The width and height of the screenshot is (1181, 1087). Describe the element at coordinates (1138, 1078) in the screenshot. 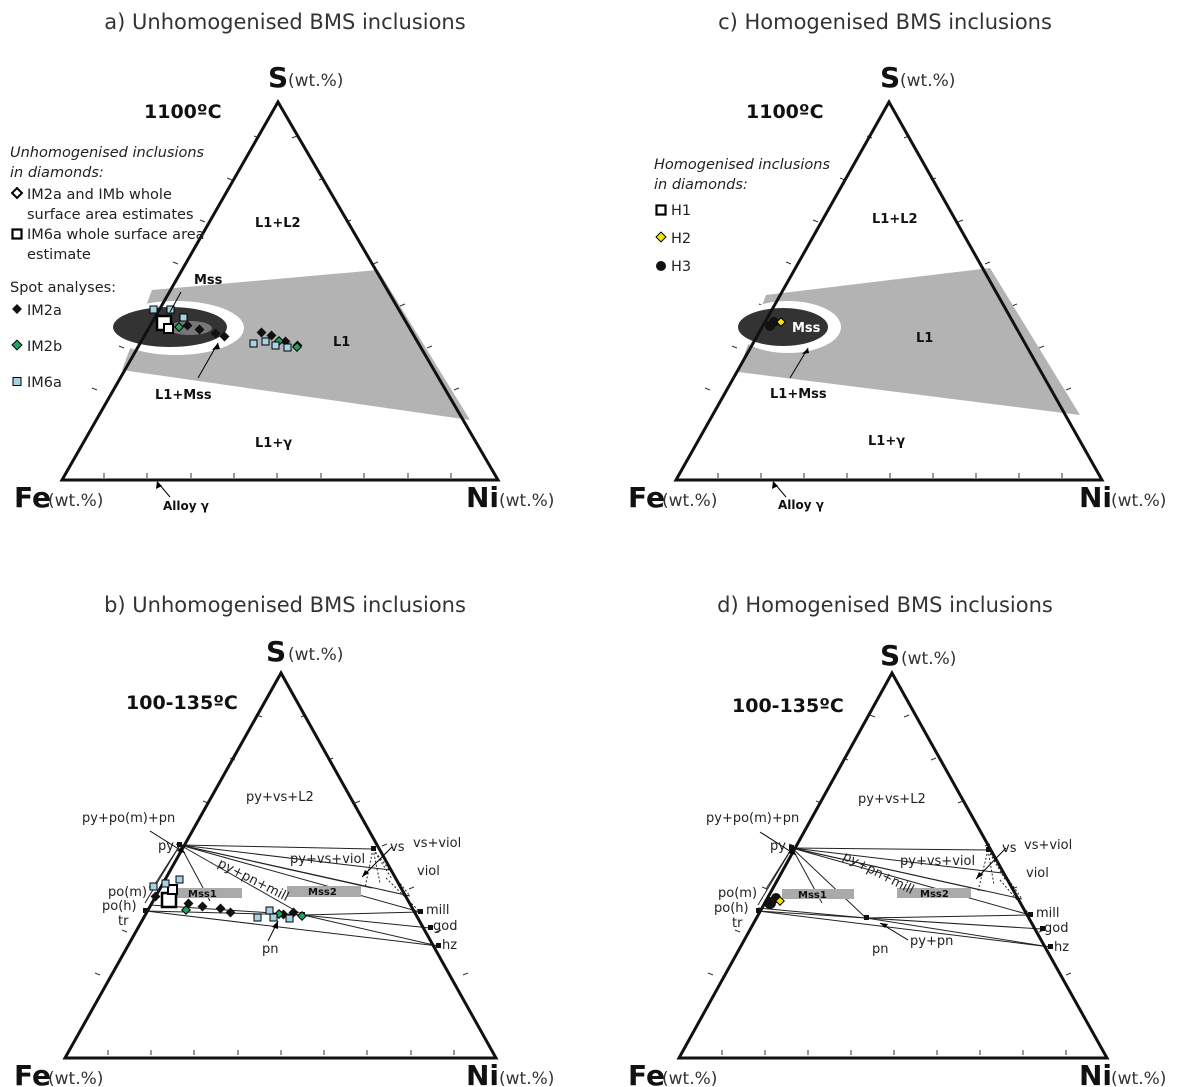

I see `apex-ni-unit-d: (wt.%)` at that location.